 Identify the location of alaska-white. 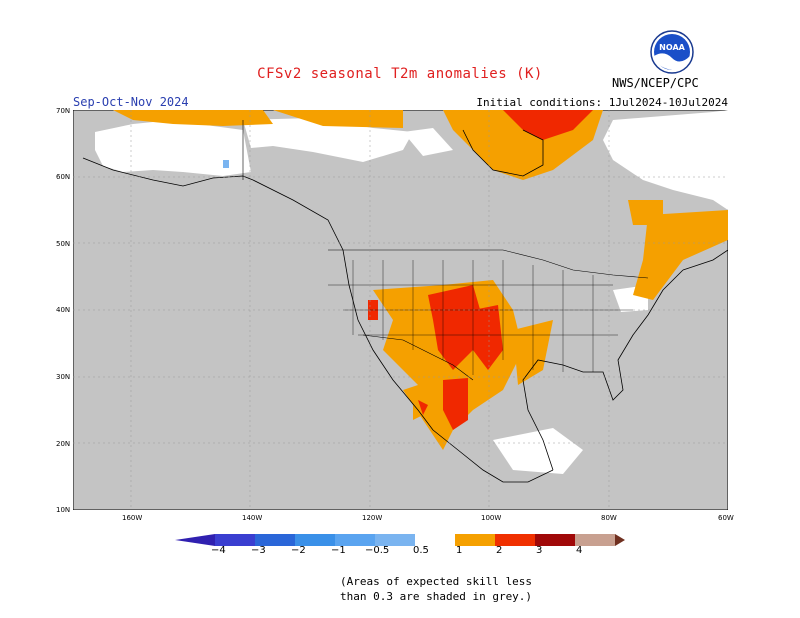
(173, 148).